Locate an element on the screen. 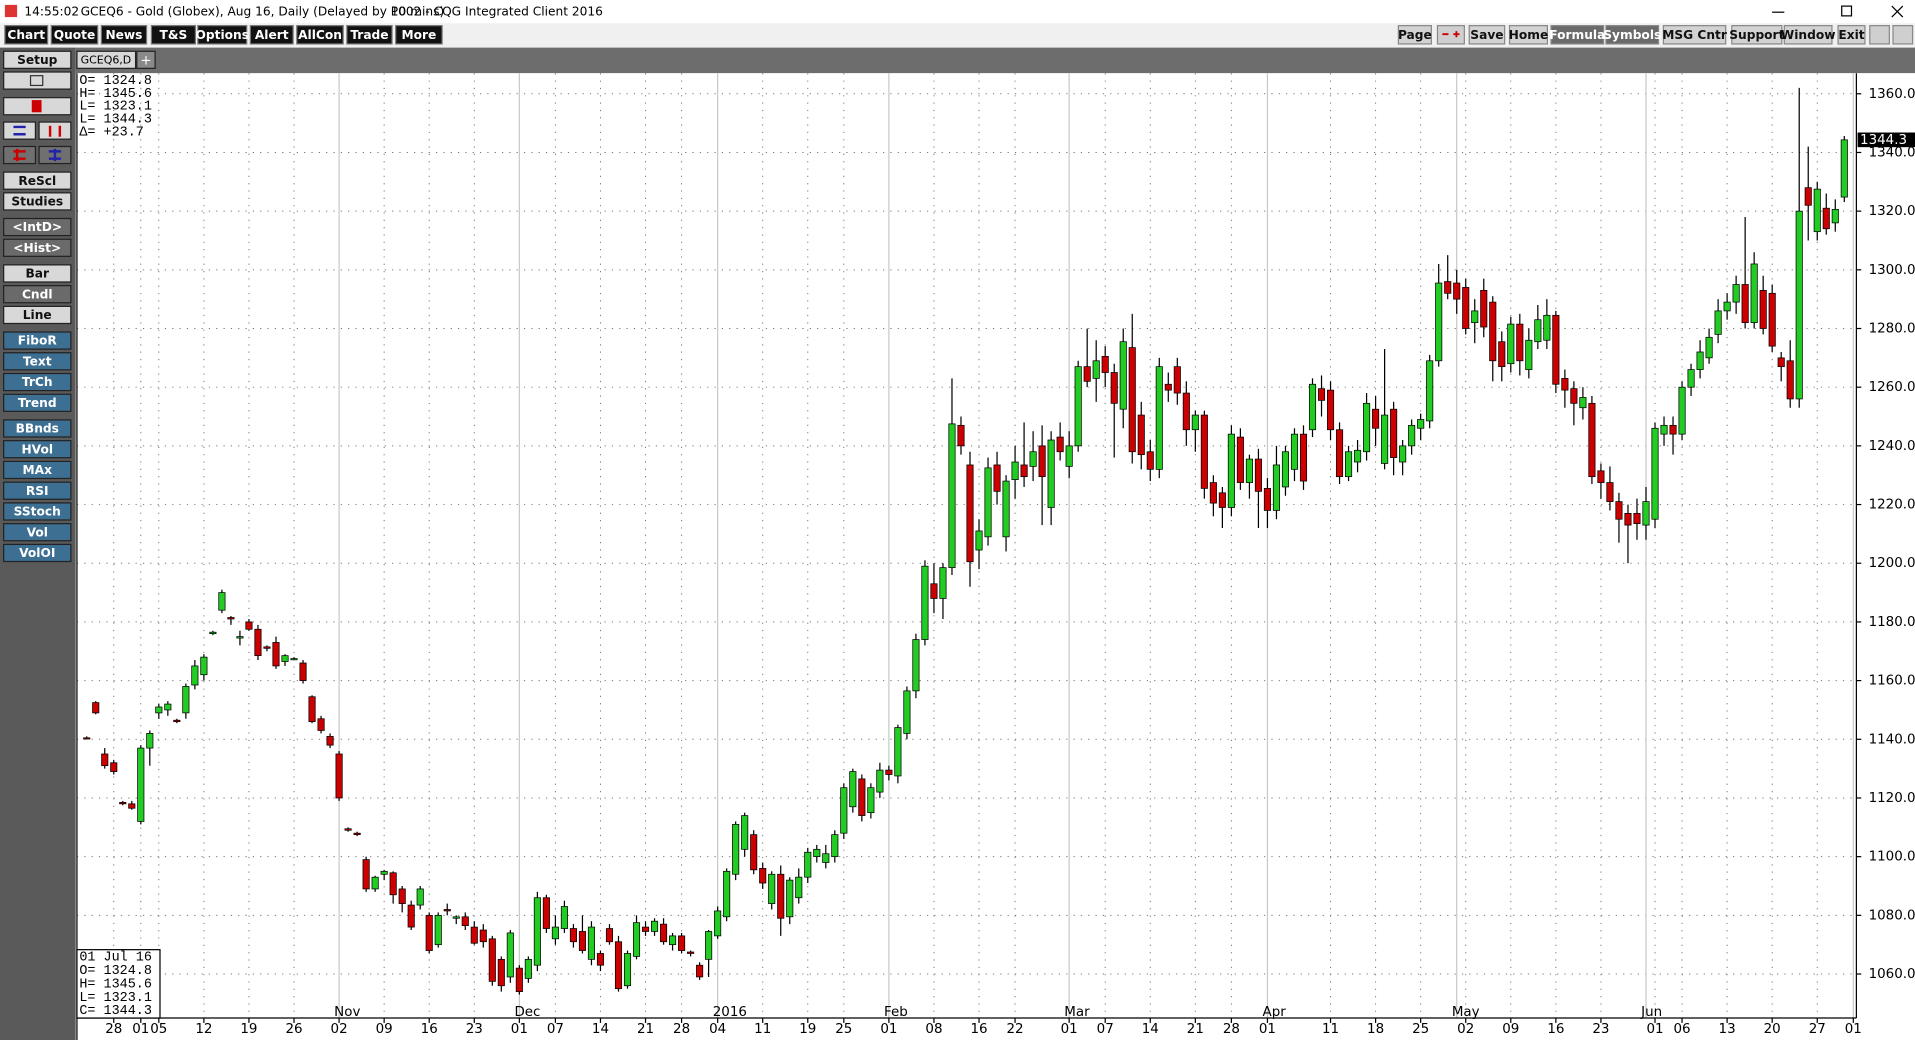 Image resolution: width=1915 pixels, height=1040 pixels. toolbar-label: Formula is located at coordinates (1577, 35).